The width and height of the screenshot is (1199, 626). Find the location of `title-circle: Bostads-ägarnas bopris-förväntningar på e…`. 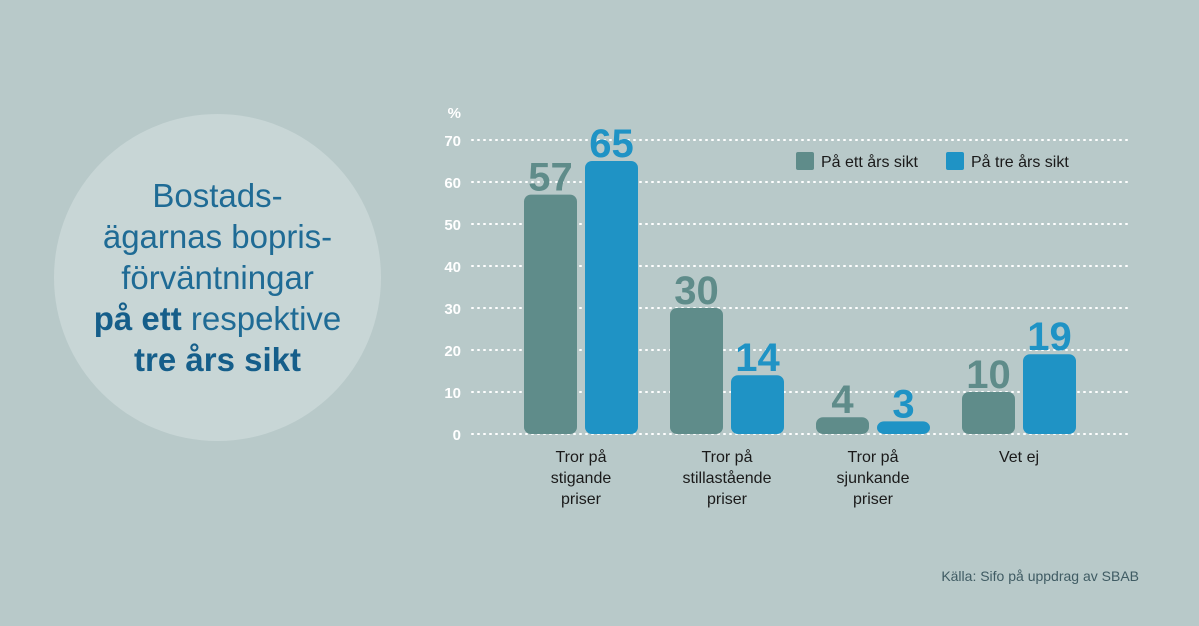

title-circle: Bostads-ägarnas bopris-förväntningar på e… is located at coordinates (217, 277).